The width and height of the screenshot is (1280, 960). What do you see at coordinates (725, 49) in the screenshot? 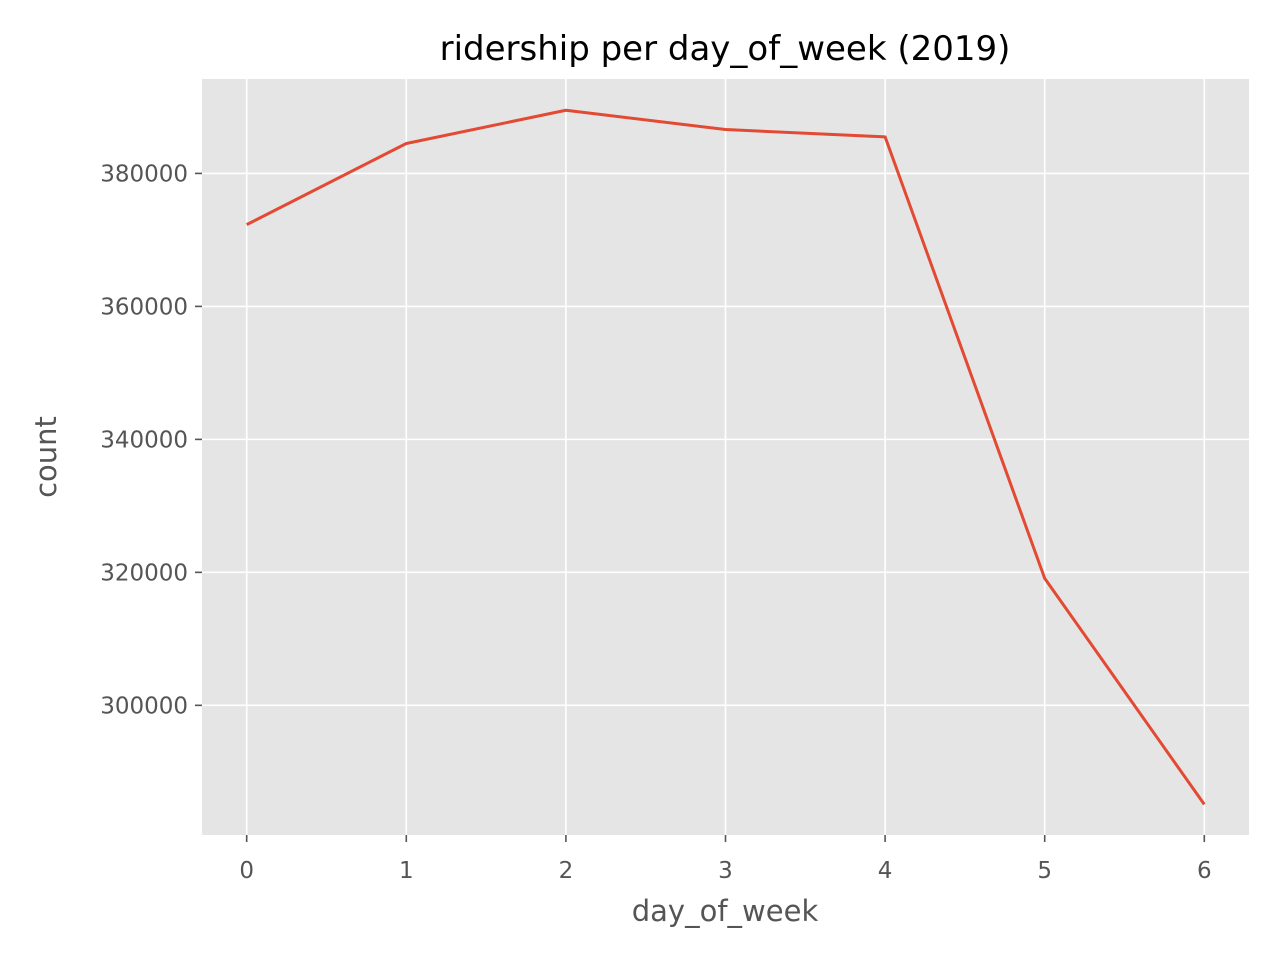
I see `chart-title: ridership per day_of_week (2019)` at bounding box center [725, 49].